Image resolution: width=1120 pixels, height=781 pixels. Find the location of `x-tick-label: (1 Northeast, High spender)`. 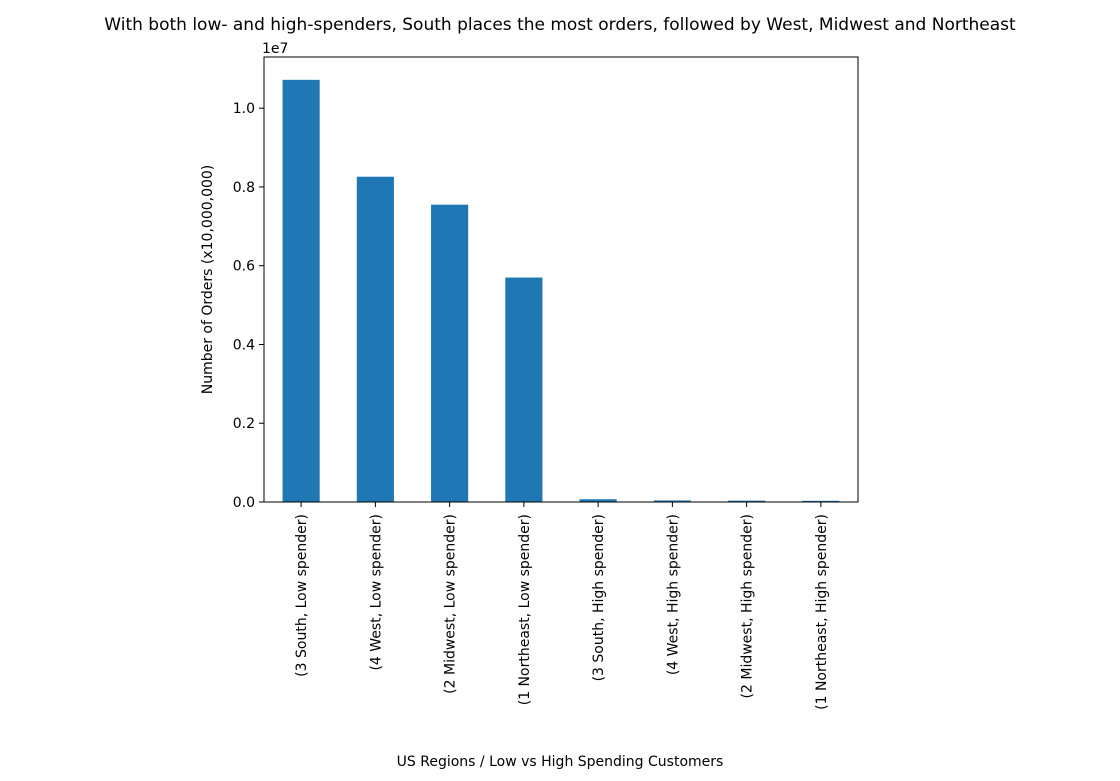

x-tick-label: (1 Northeast, High spender) is located at coordinates (822, 612).